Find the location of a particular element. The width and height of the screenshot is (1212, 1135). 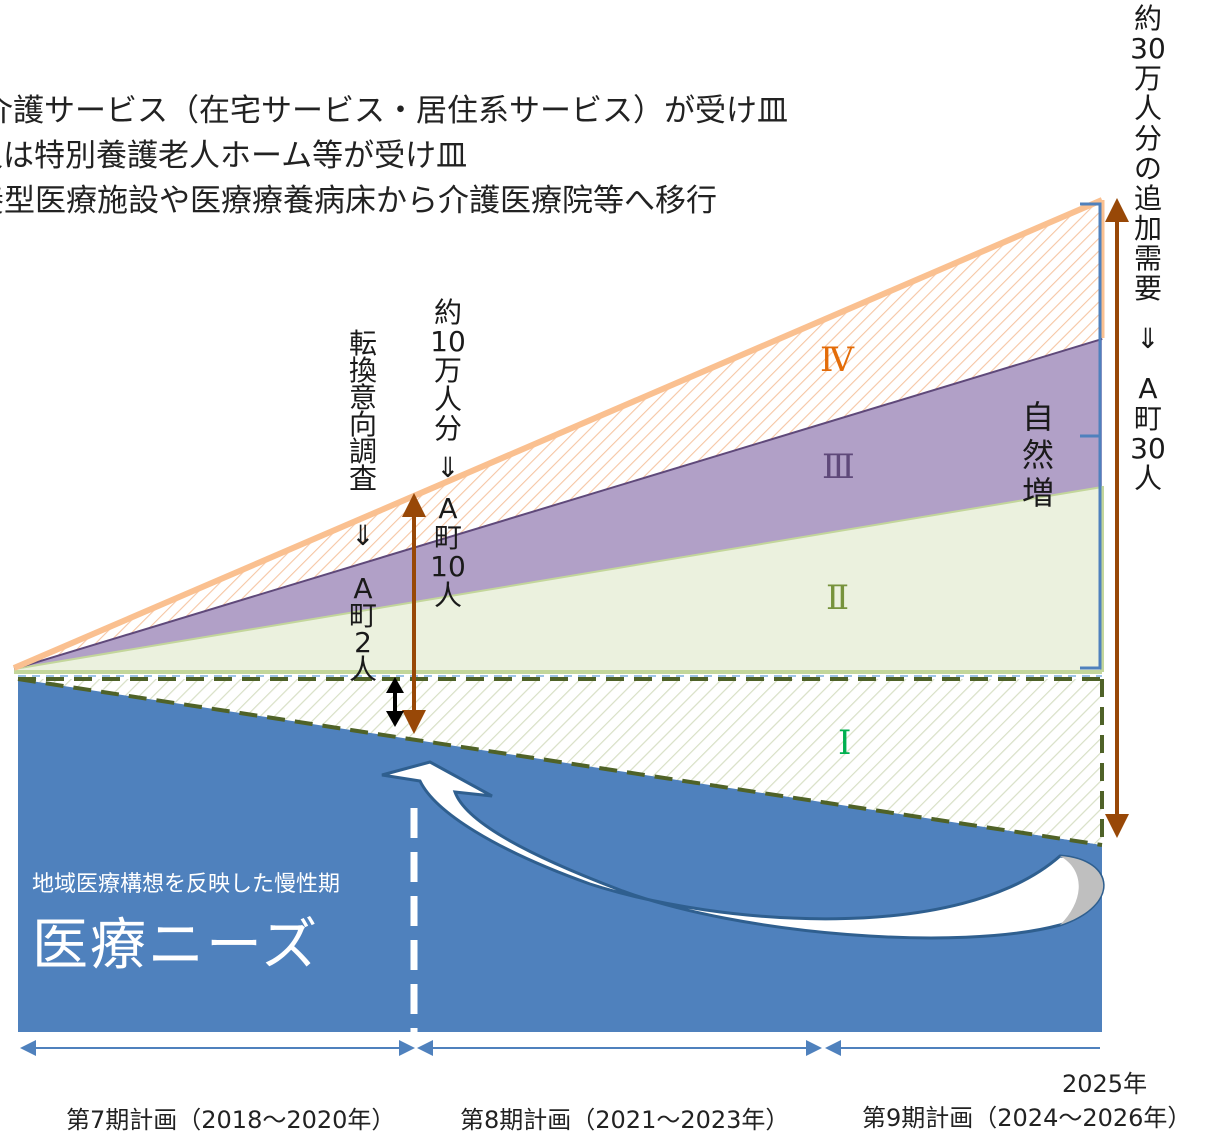

year-2025-label: 2025年 is located at coordinates (1105, 1084).